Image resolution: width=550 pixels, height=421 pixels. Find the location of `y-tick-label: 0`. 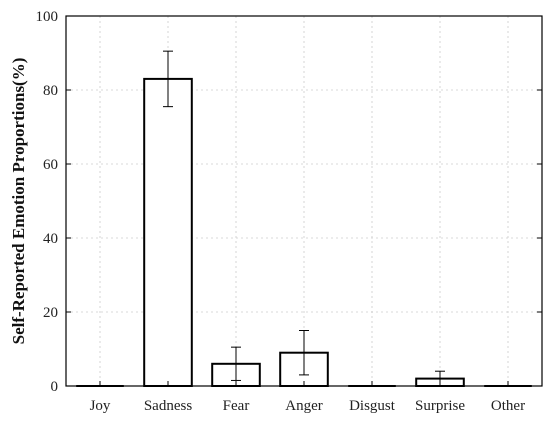

y-tick-label: 0 is located at coordinates (55, 387).